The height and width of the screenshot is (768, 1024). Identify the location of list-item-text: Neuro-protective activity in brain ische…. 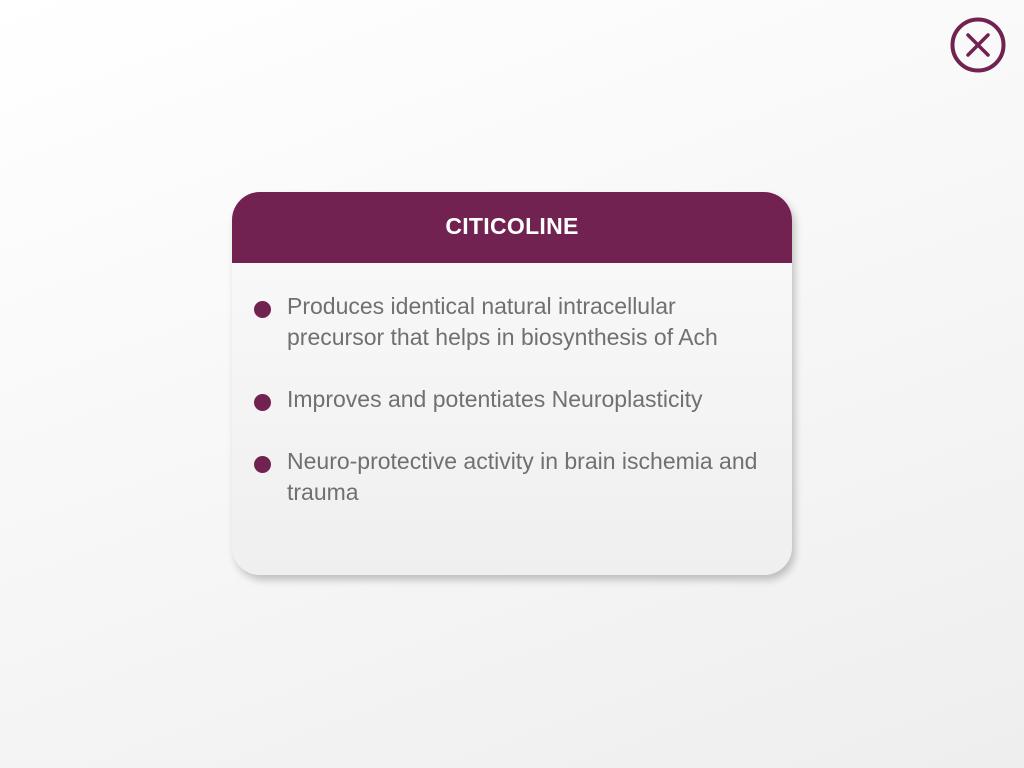
(522, 476).